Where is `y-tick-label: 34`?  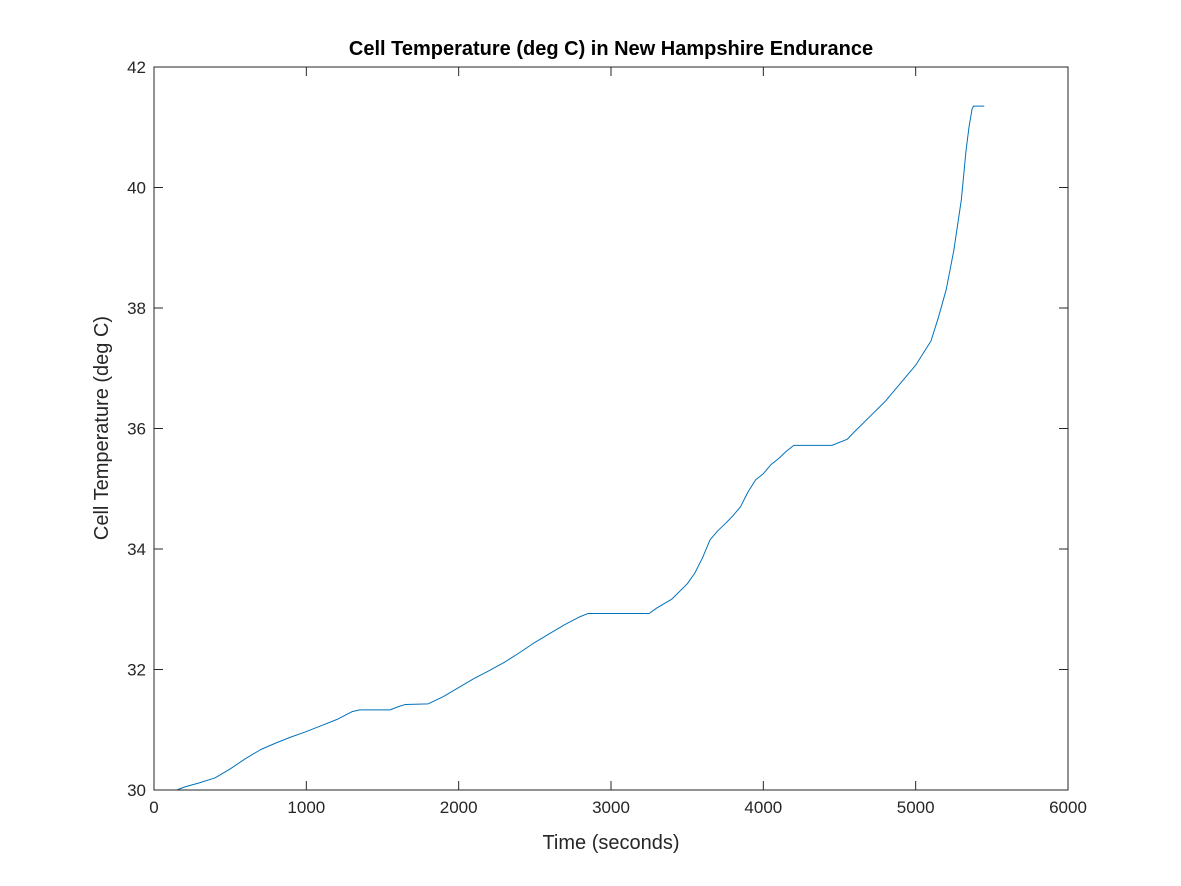
y-tick-label: 34 is located at coordinates (136, 549).